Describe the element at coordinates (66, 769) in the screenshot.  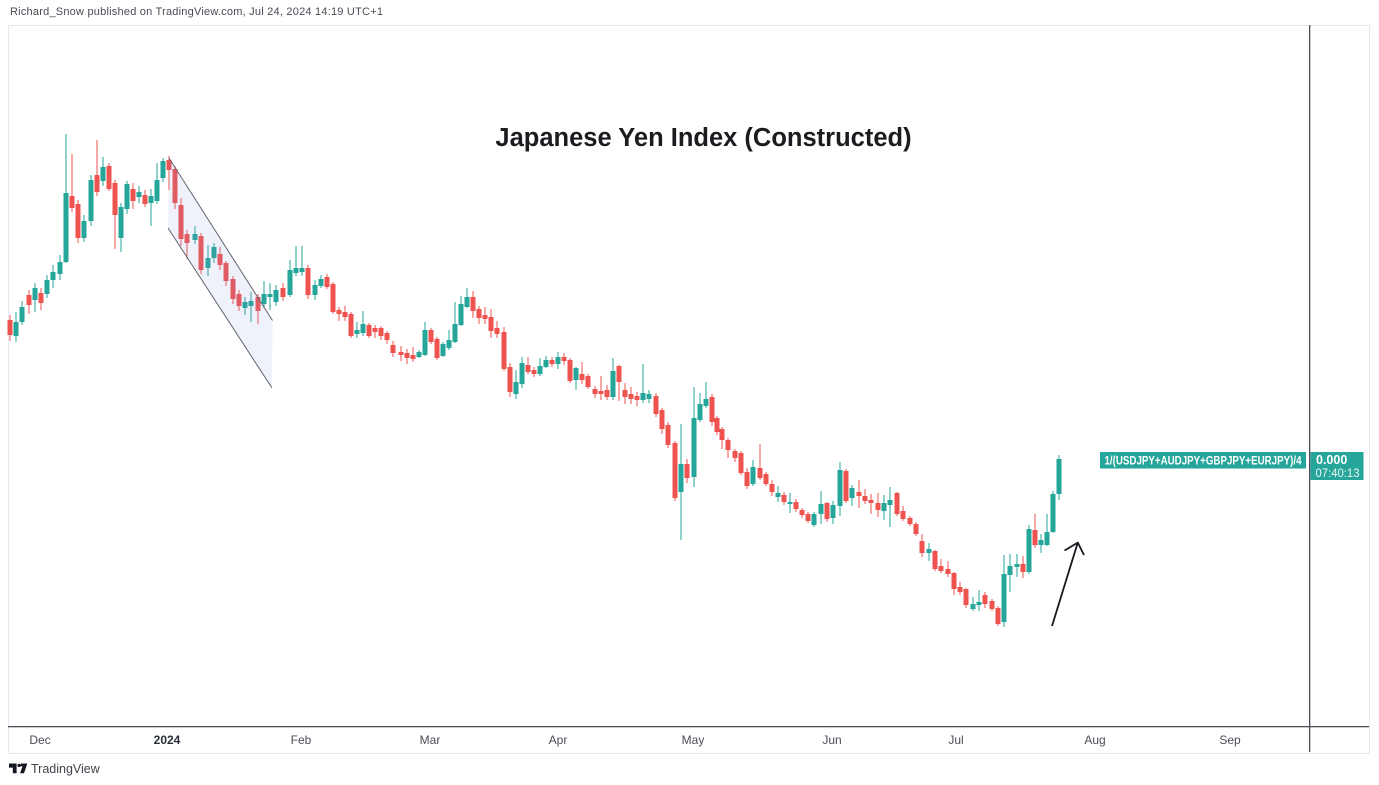
I see `svg-text: TradingView` at that location.